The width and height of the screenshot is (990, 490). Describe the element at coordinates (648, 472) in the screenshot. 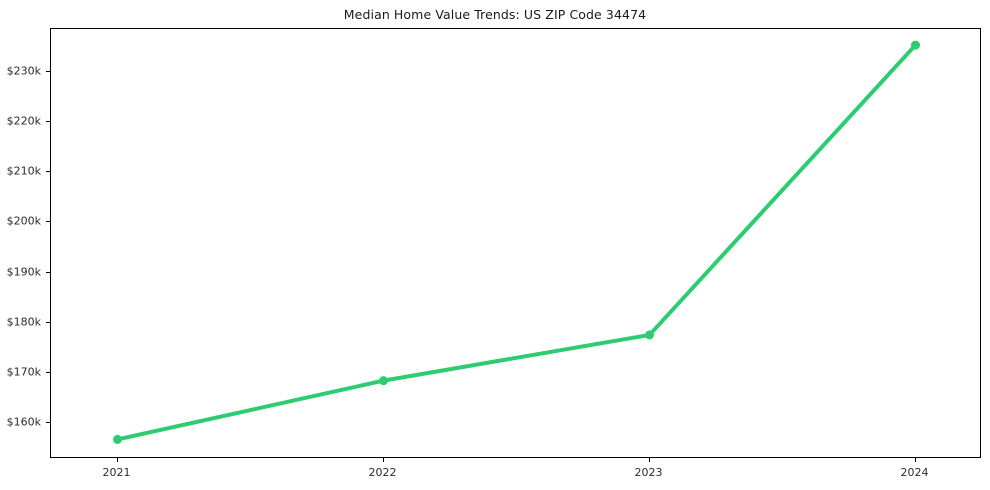

I see `x-tick-label: 2023` at that location.